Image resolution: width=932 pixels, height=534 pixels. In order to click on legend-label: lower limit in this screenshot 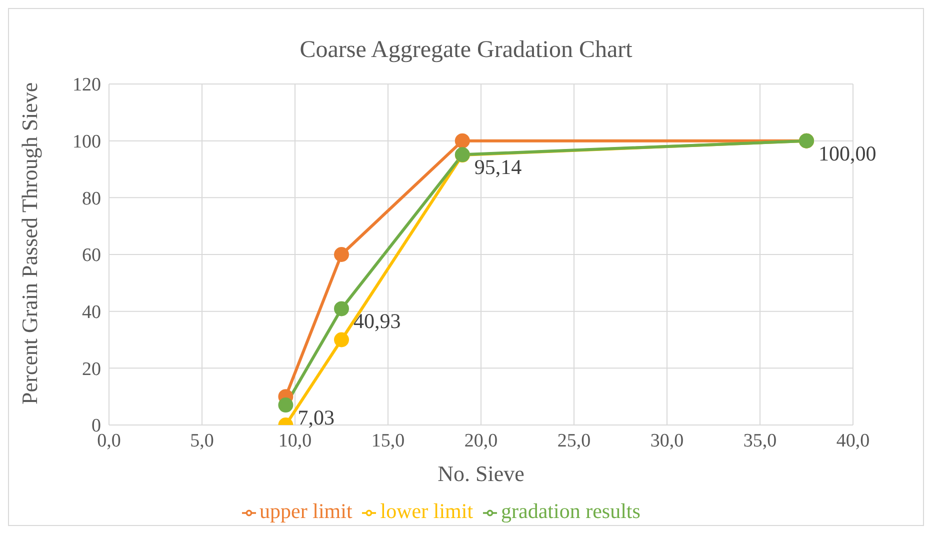, I will do `click(427, 511)`.